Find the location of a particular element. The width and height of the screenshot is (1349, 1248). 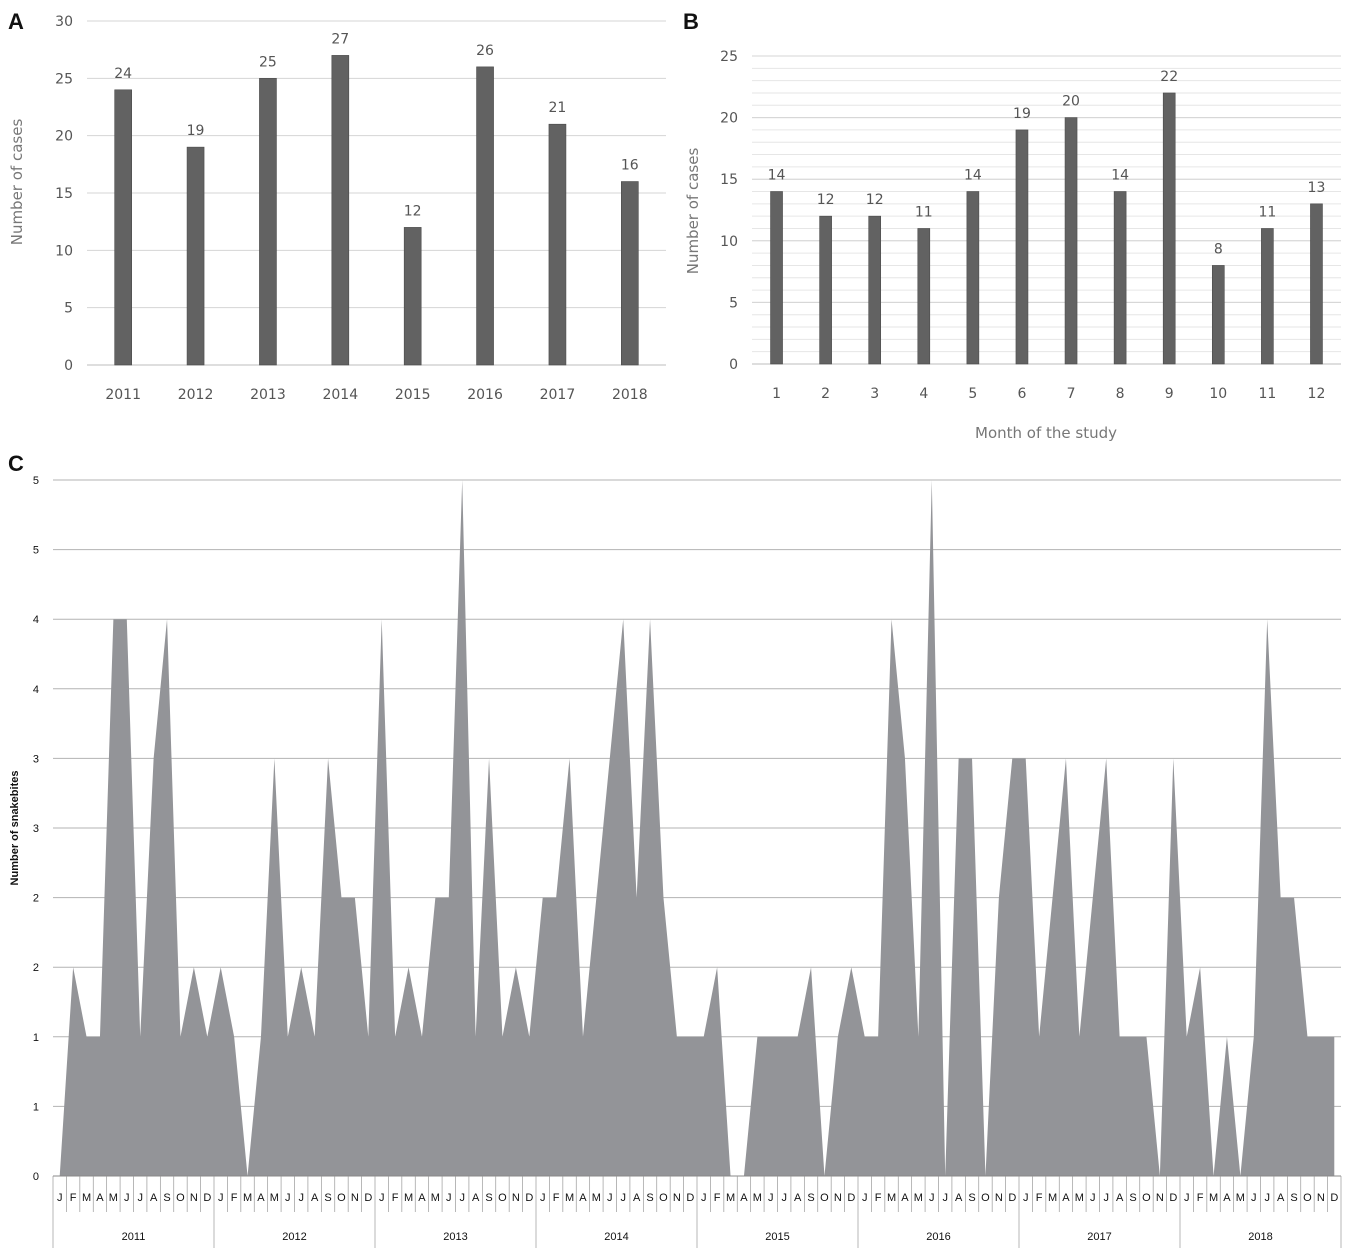

c-y-tick-label: 3 is located at coordinates (36, 759).